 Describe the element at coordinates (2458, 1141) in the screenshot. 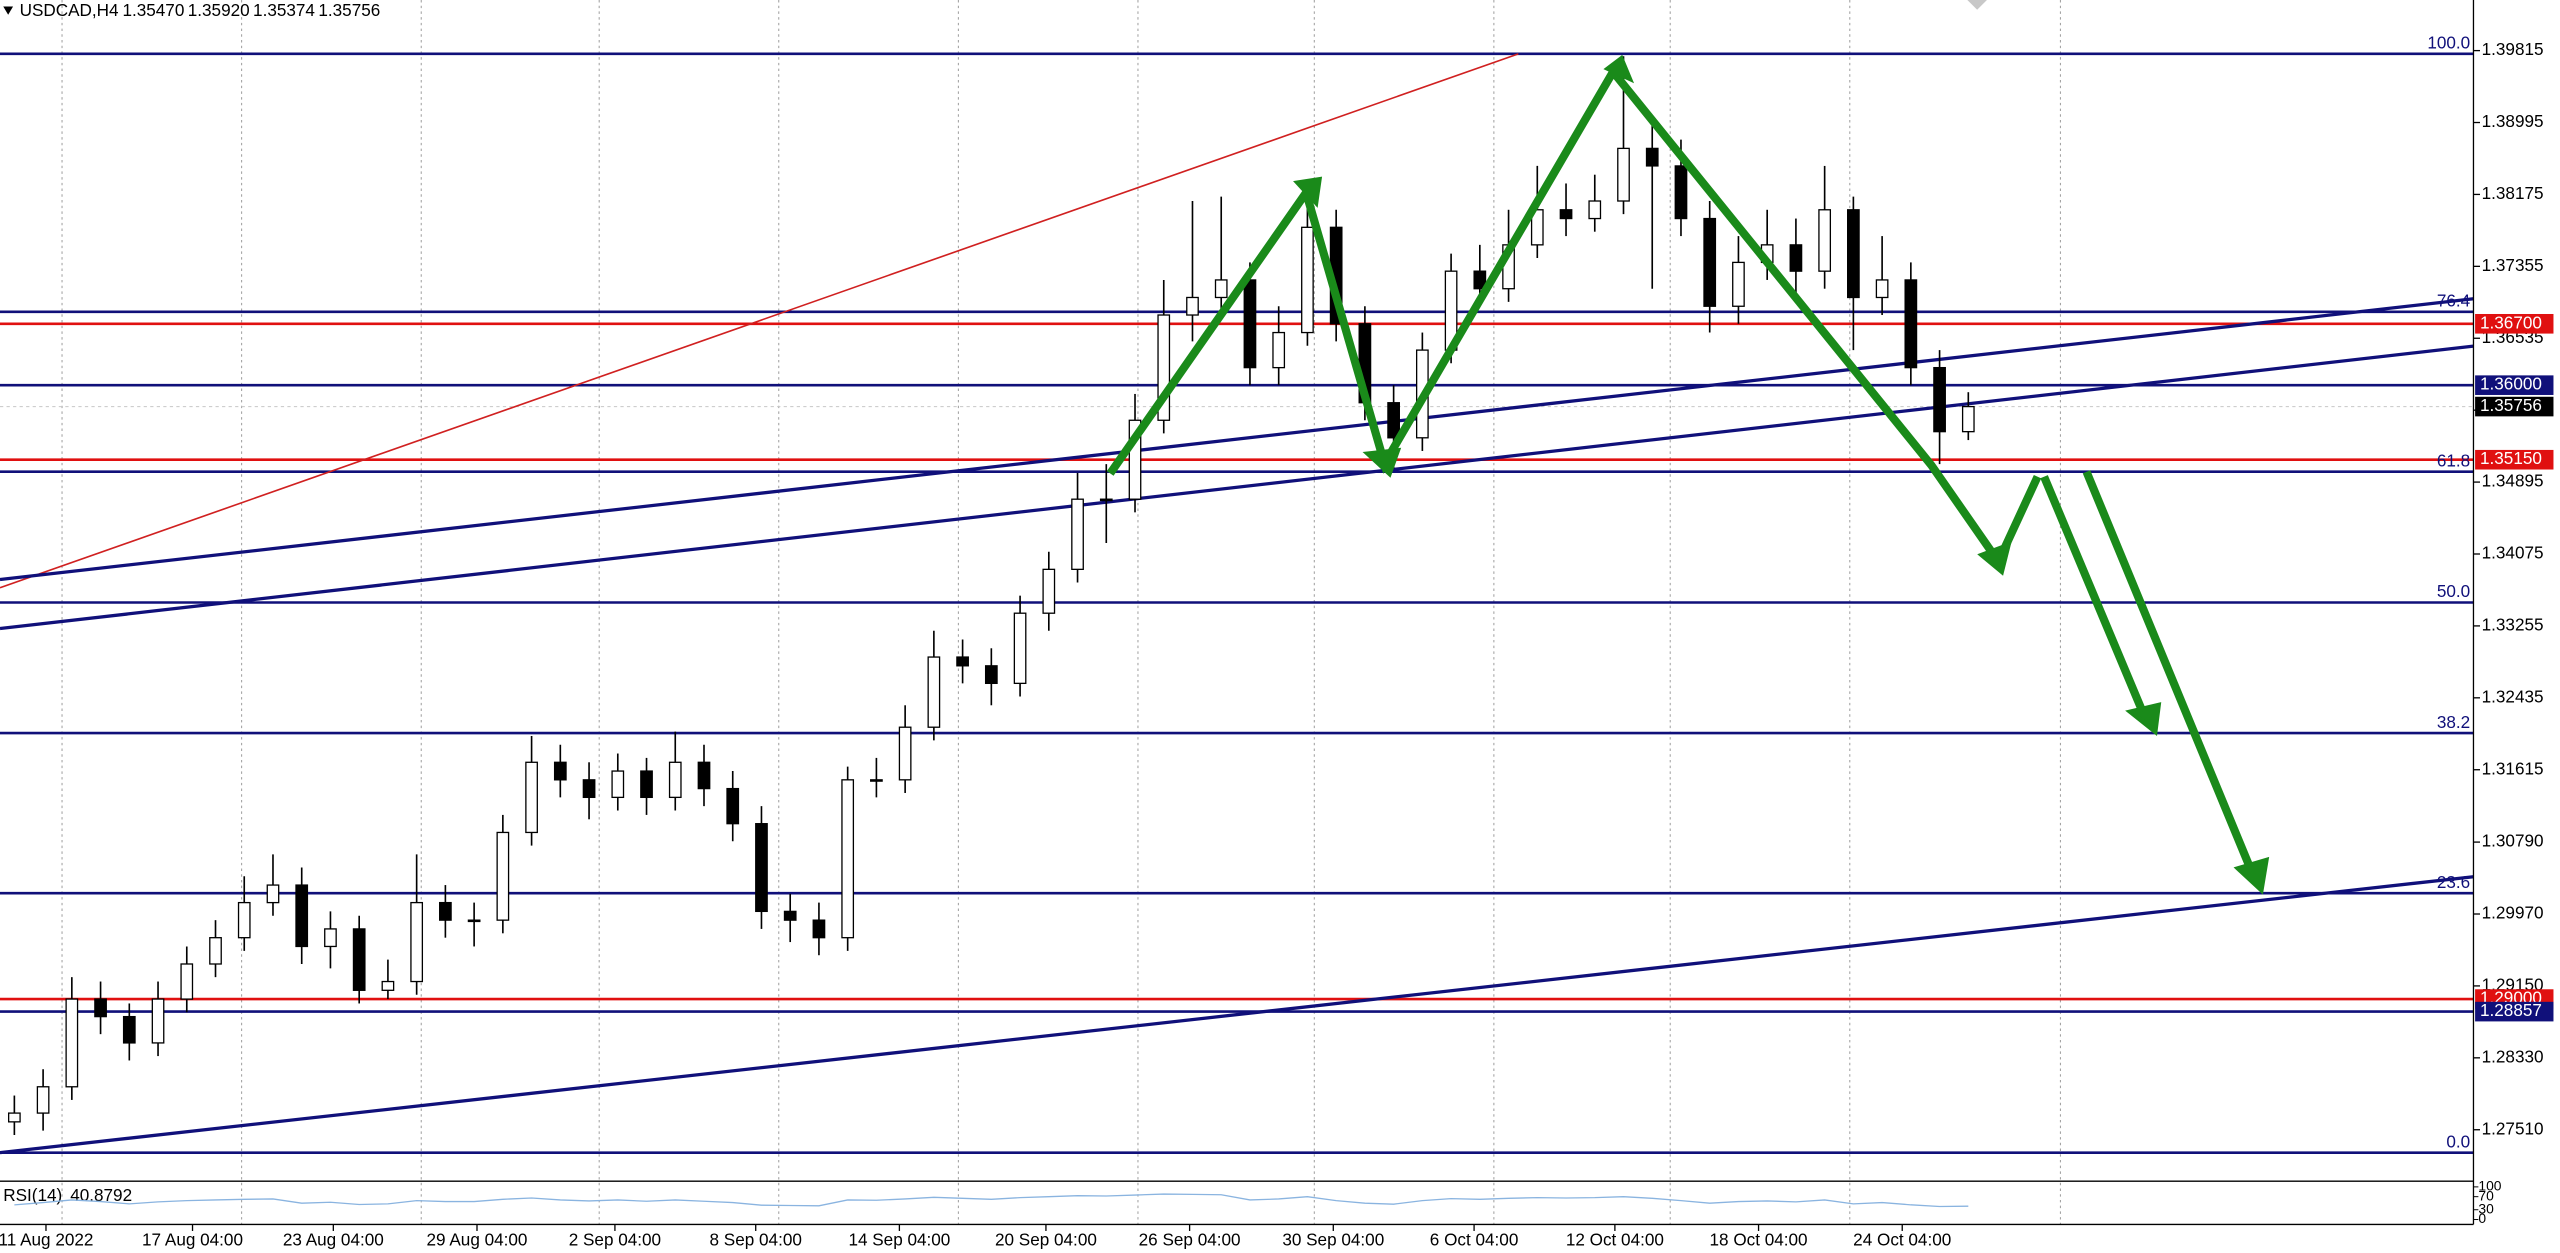

I see `fib-label: 0.0` at that location.